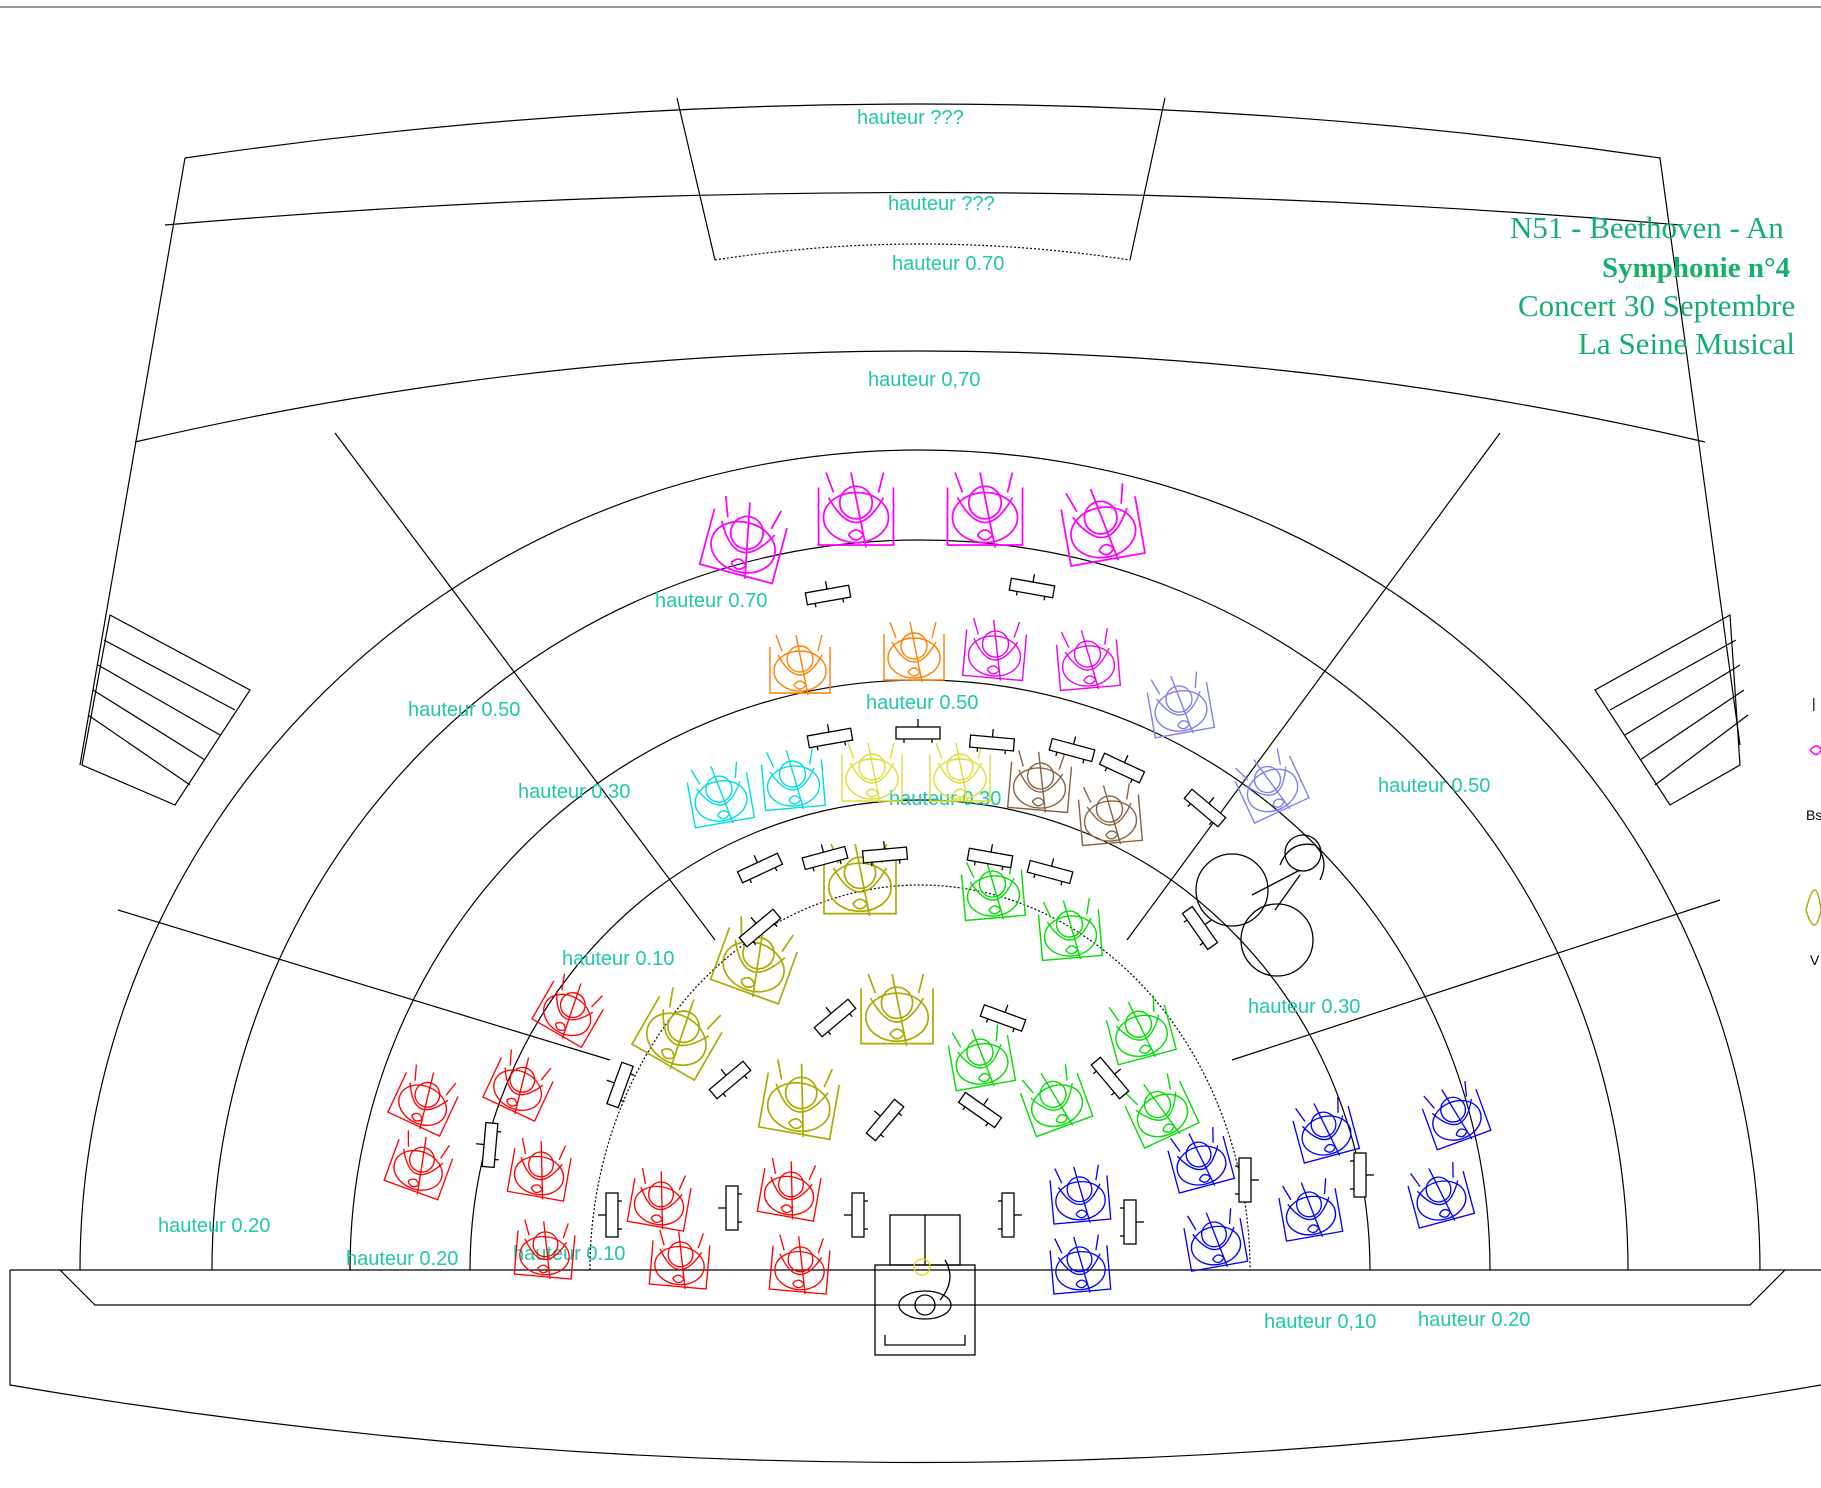 The image size is (1821, 1488). Describe the element at coordinates (1813, 815) in the screenshot. I see `legend-label: Bs` at that location.